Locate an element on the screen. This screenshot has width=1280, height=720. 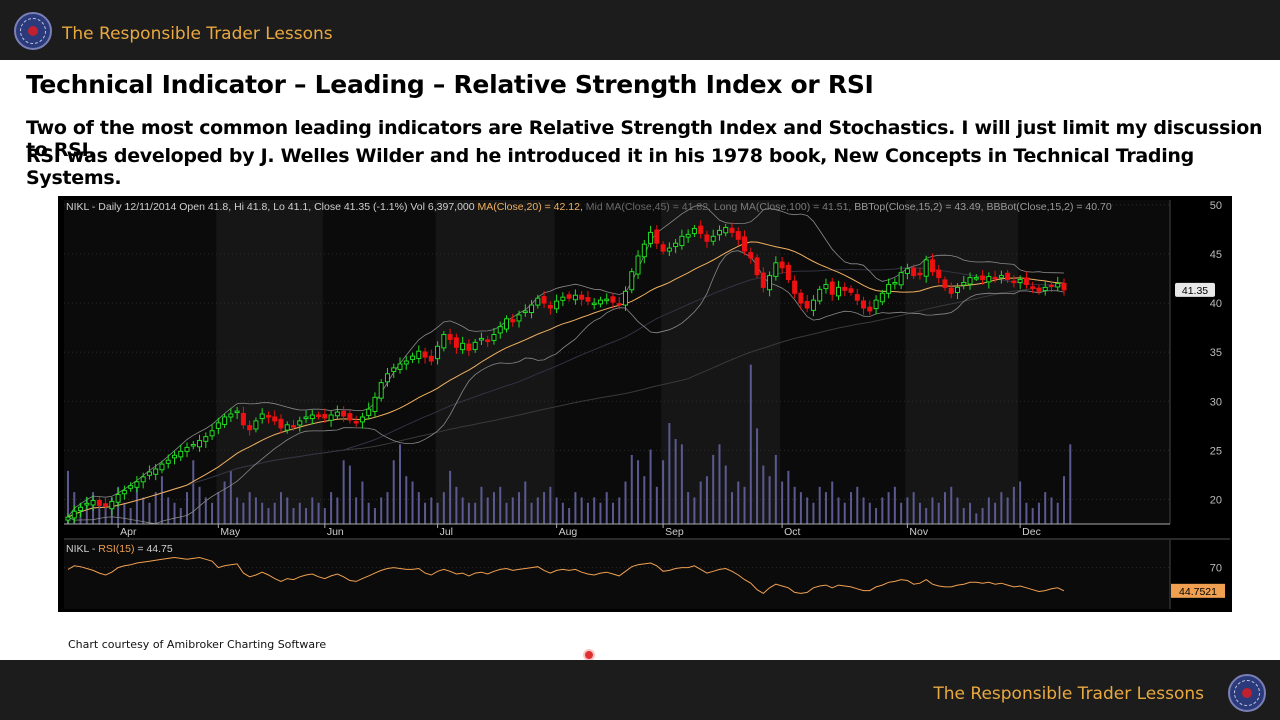
price-header-part: BBTop(Close,15,2) = 43.49, is located at coordinates (920, 207).